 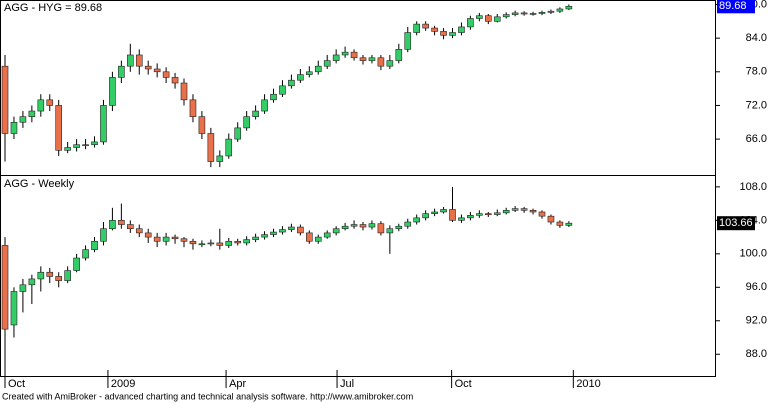 What do you see at coordinates (347, 384) in the screenshot?
I see `x-tick-label: Jul` at bounding box center [347, 384].